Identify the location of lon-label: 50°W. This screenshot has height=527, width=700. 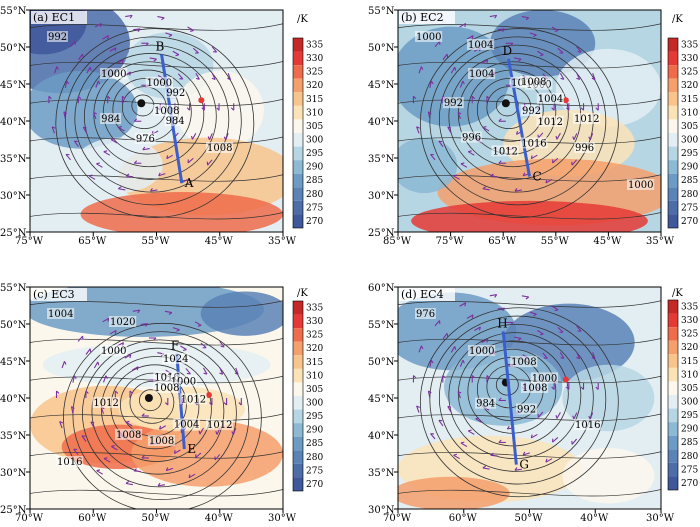
(529, 518).